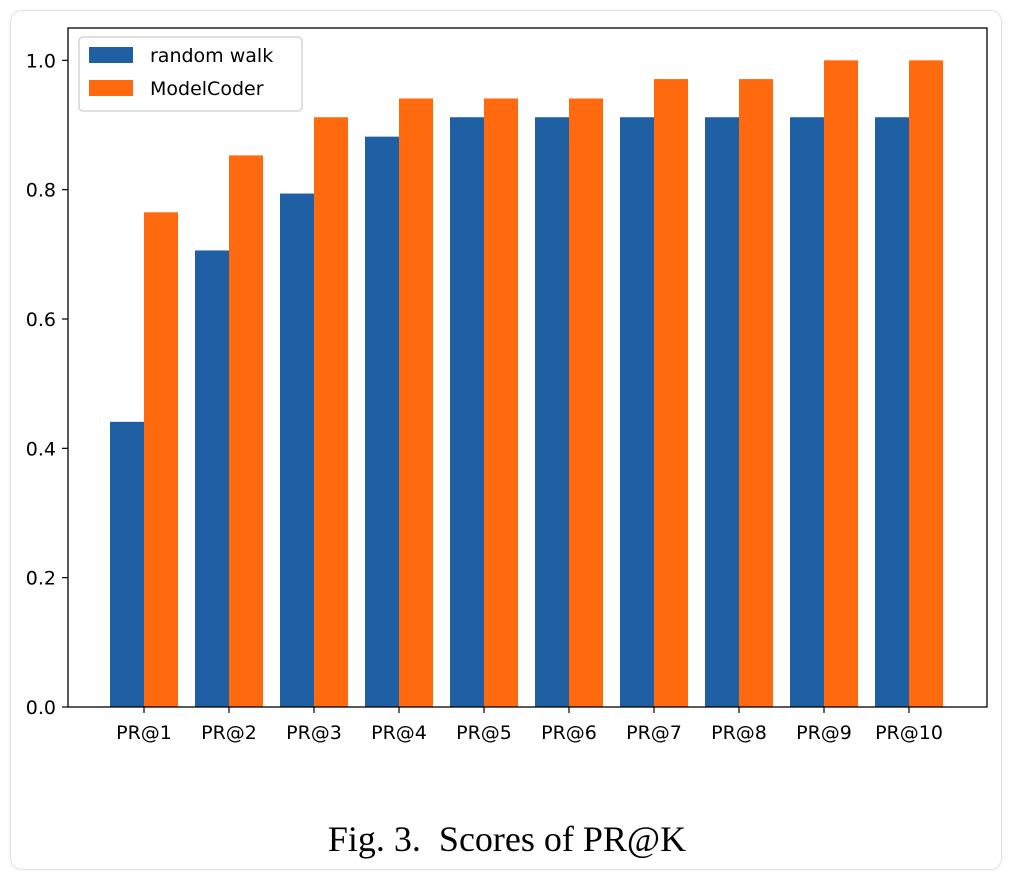  What do you see at coordinates (484, 733) in the screenshot?
I see `x-tick-label: PR@5` at bounding box center [484, 733].